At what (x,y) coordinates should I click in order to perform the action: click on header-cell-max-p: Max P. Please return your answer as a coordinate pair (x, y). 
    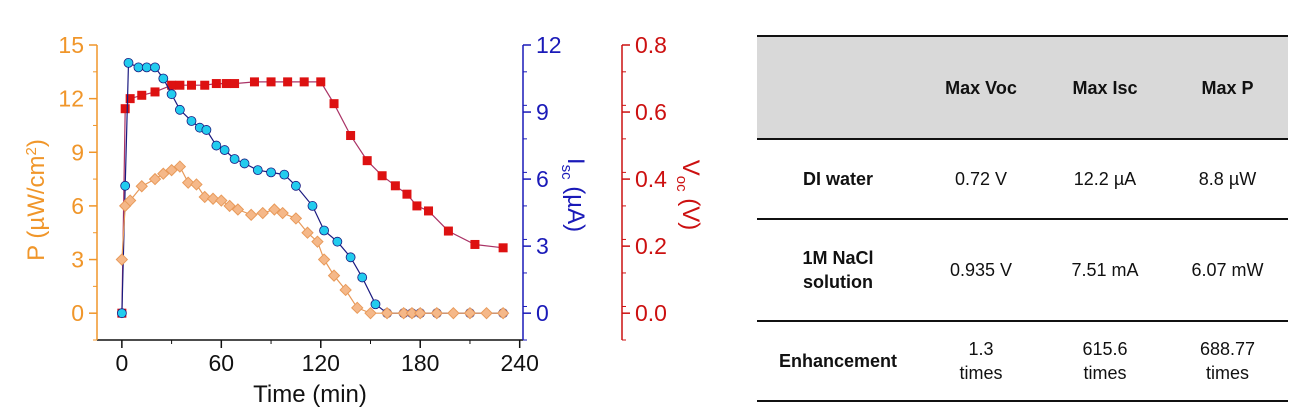
    Looking at the image, I should click on (1227, 87).